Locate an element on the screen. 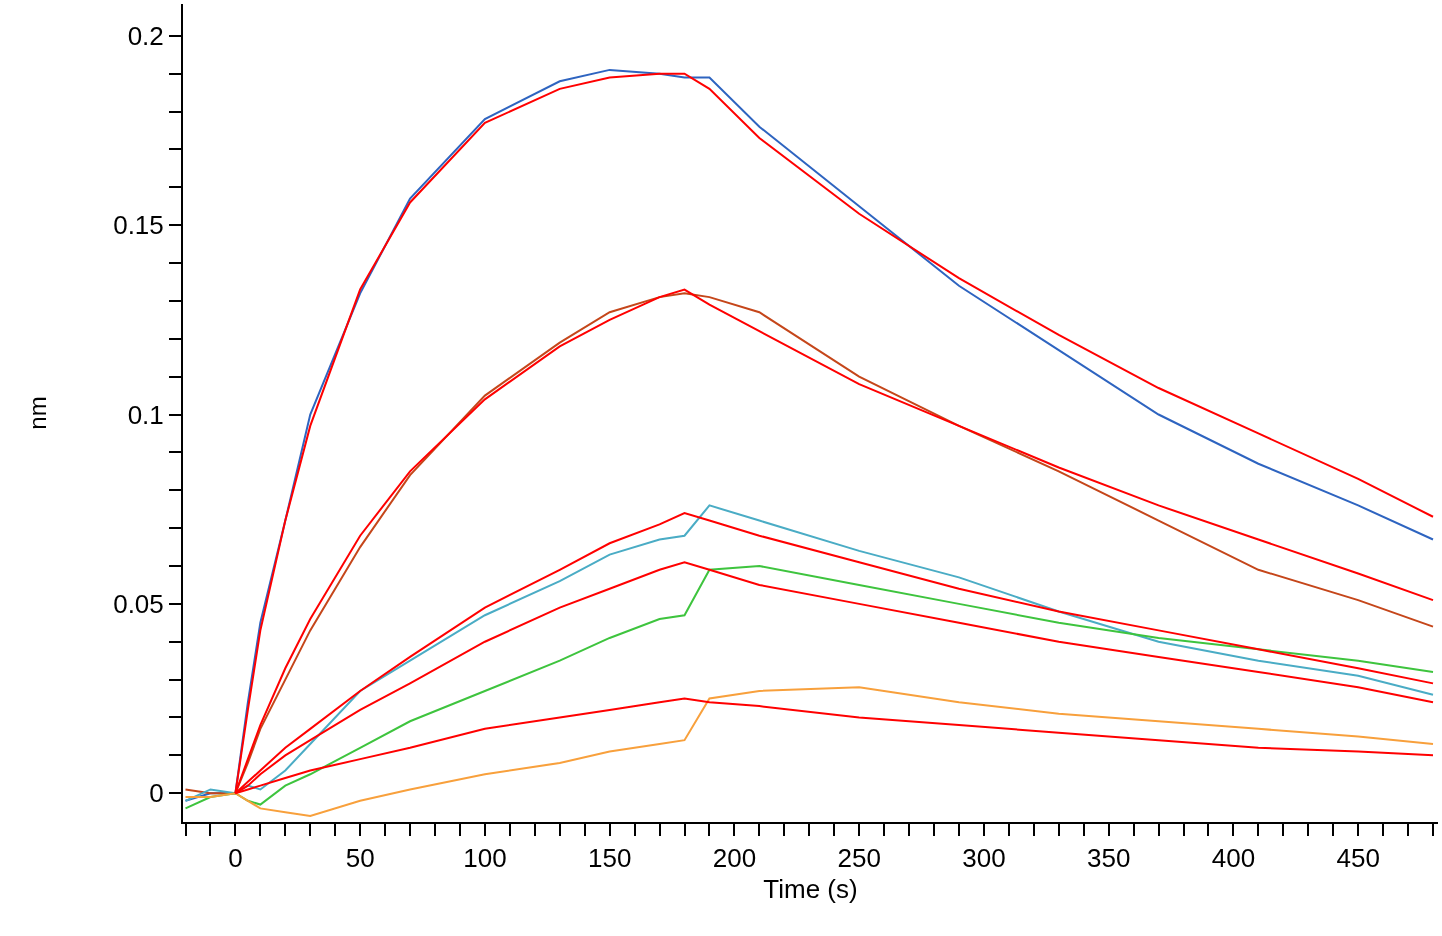 Image resolution: width=1442 pixels, height=936 pixels. y-tick-label: 0 is located at coordinates (156, 793).